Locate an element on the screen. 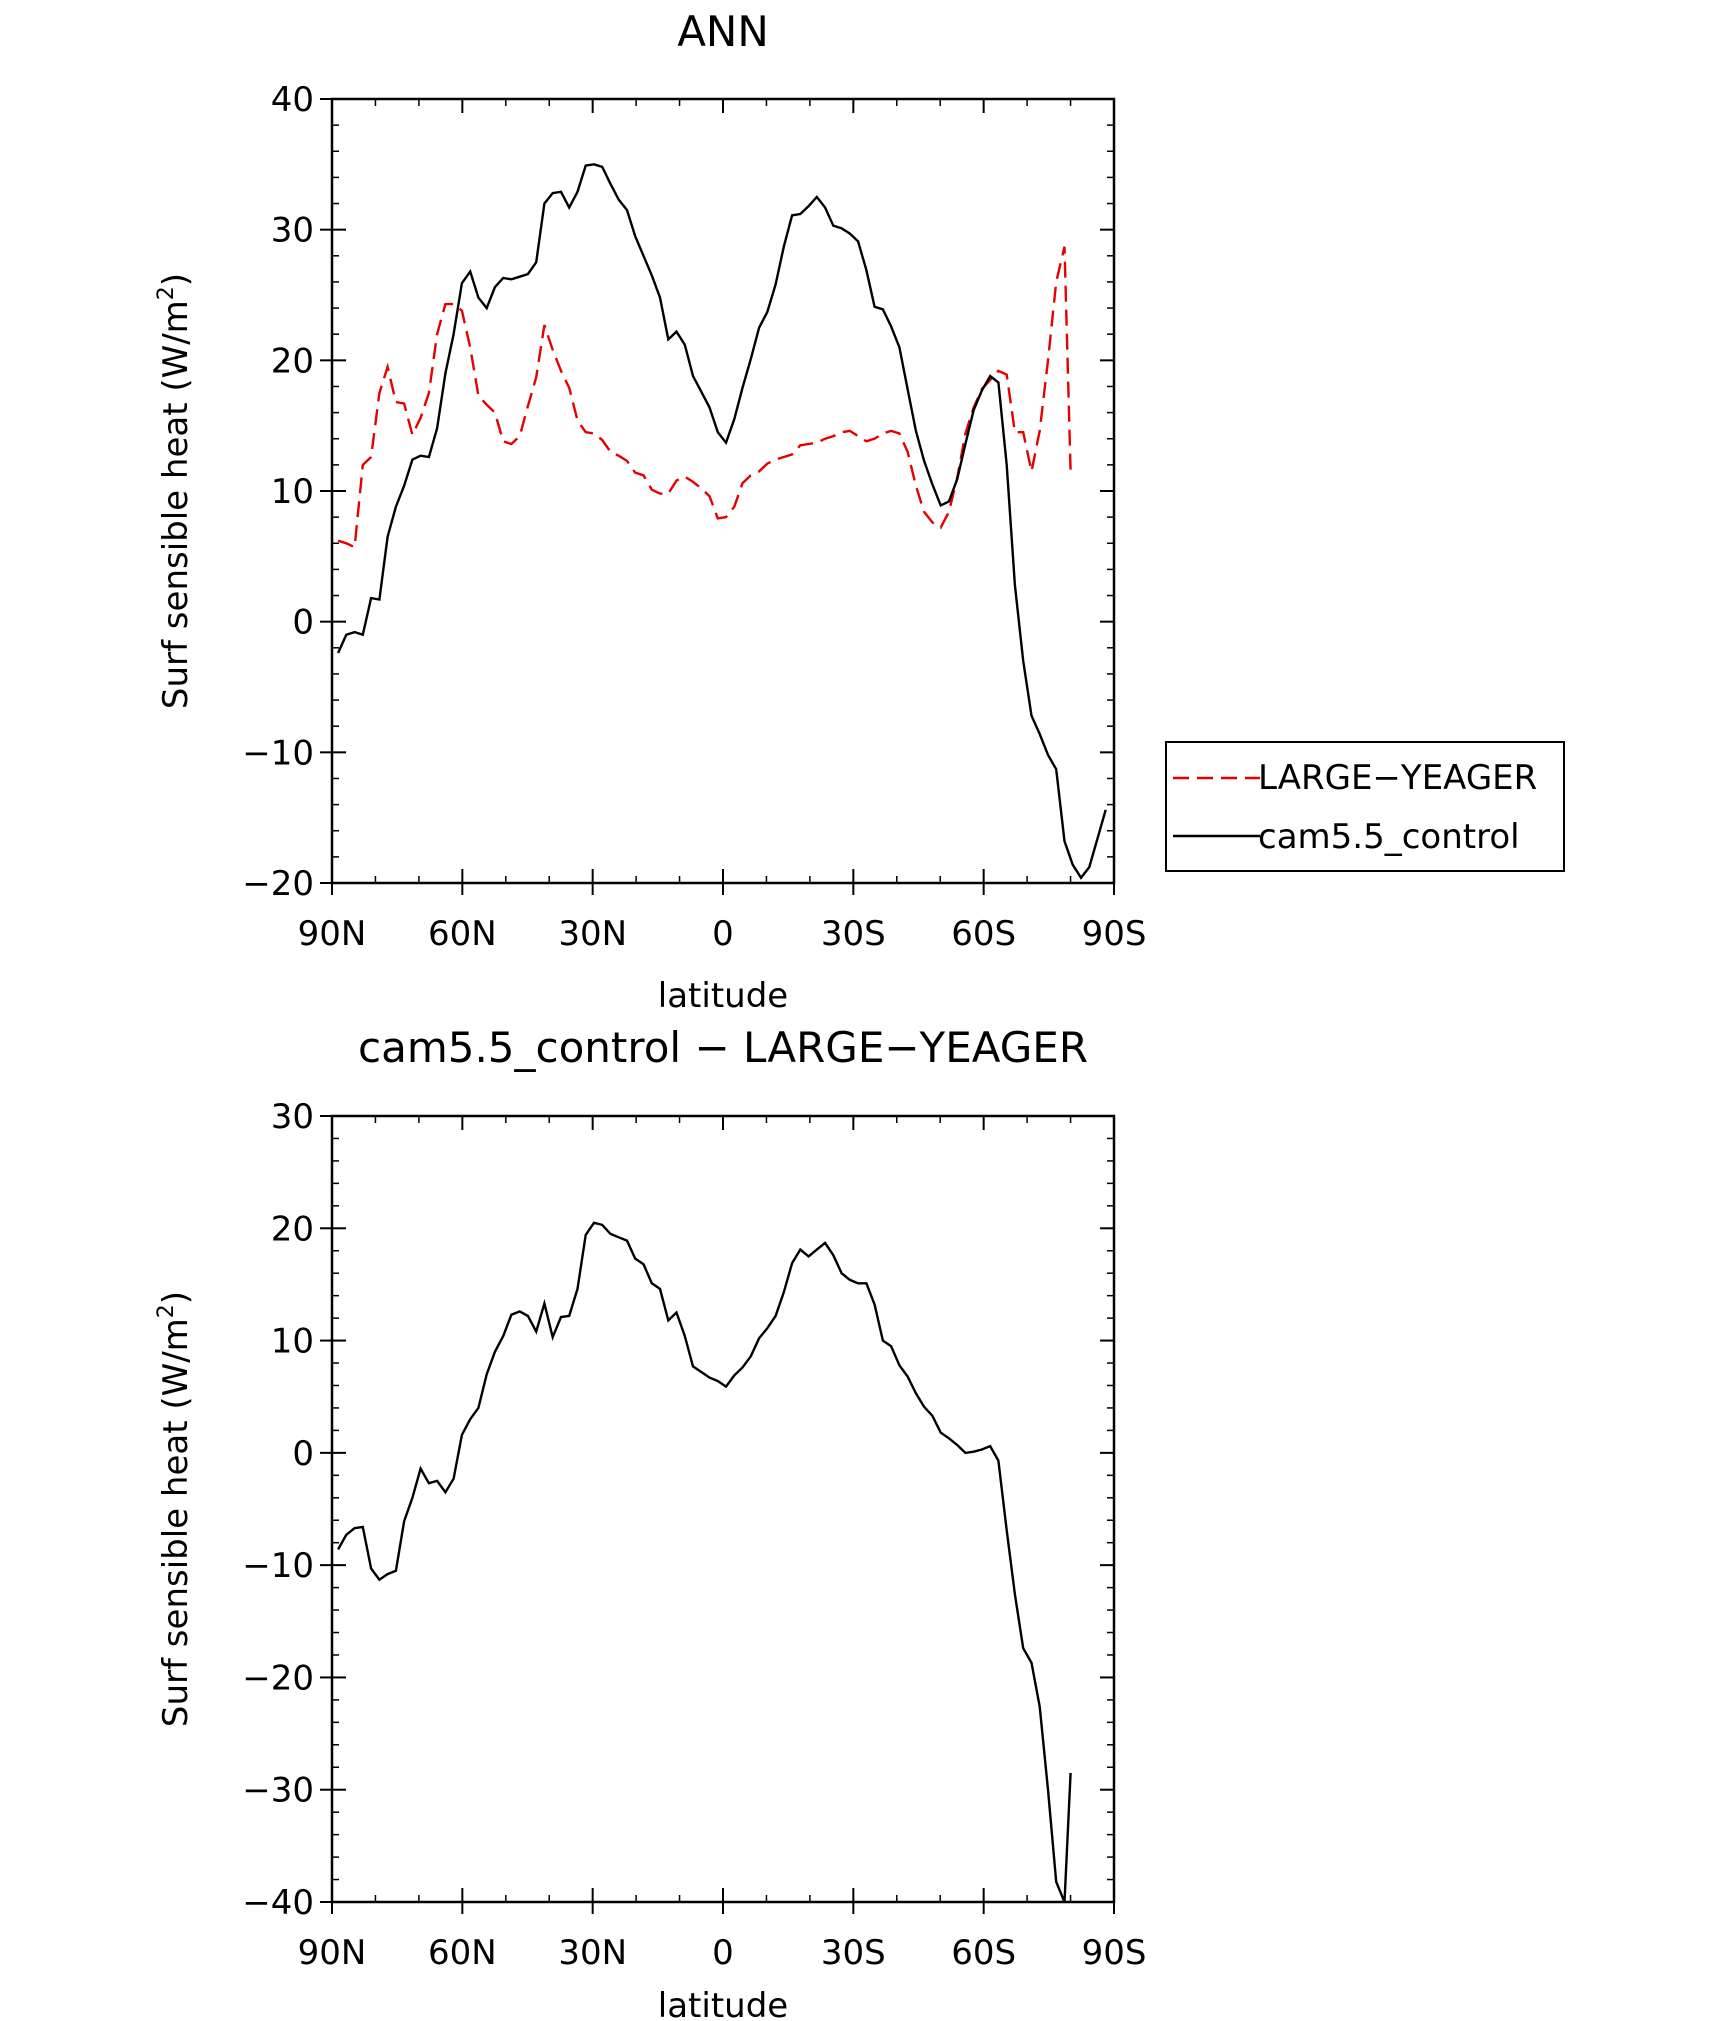  top-y-axis-label-close: ) is located at coordinates (176, 279).